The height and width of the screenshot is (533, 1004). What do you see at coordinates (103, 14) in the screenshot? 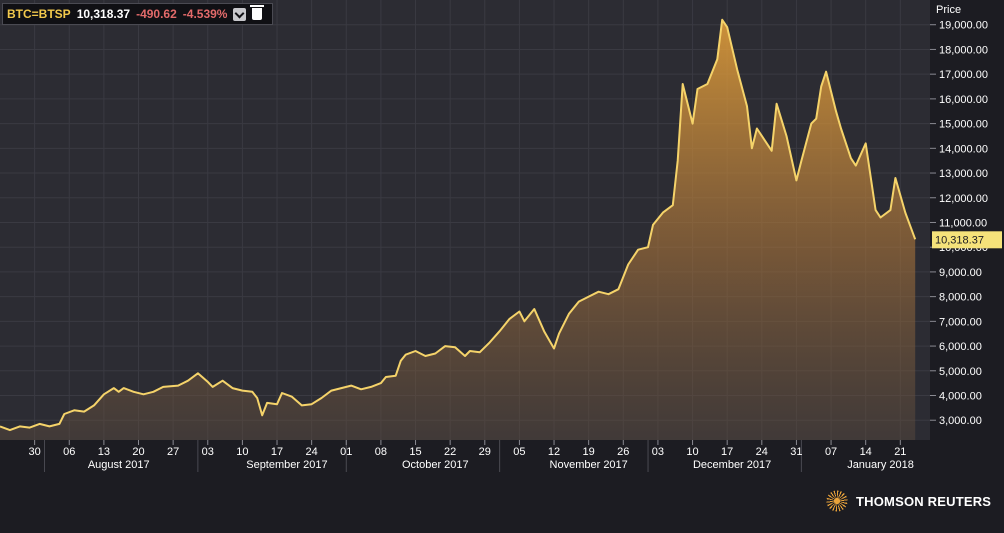
I see `last-price: 10,318.37` at bounding box center [103, 14].